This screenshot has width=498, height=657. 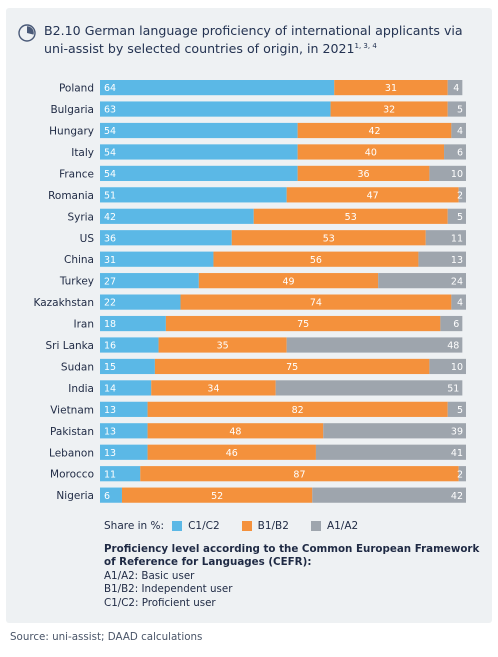 I want to click on bar-kazakhstan-c1-c2, so click(x=140, y=302).